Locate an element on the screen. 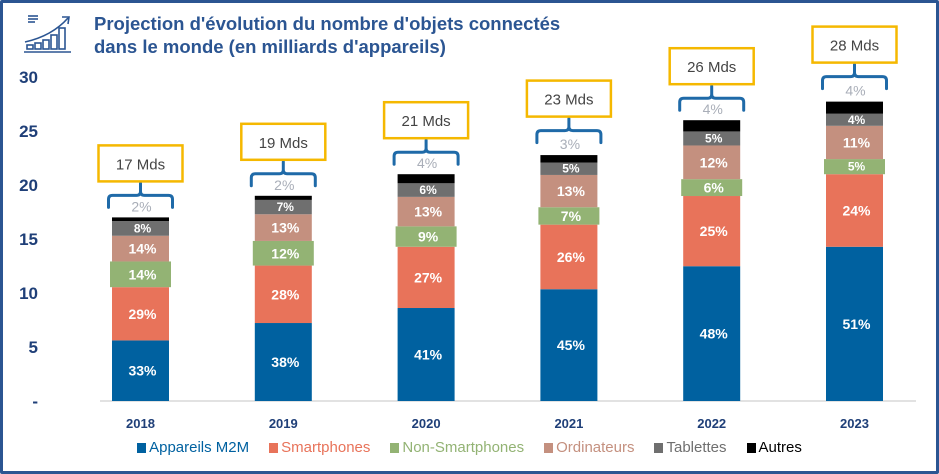  bar-stack-2020: 41% 27% 9% 13% 6% 4% 21 Mds is located at coordinates (426, 250).